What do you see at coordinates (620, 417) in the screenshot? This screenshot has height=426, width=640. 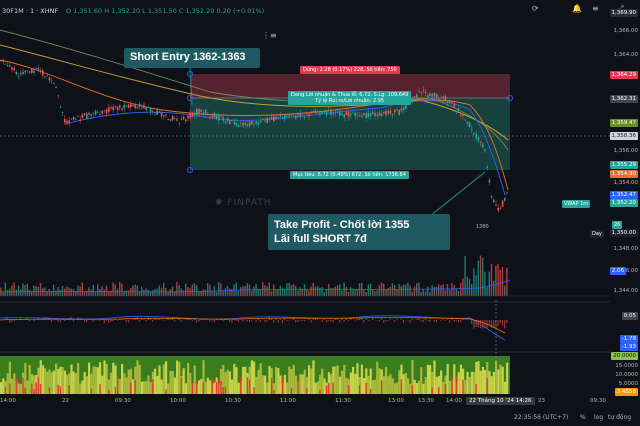 I see `auto-toggle: tự động` at bounding box center [620, 417].